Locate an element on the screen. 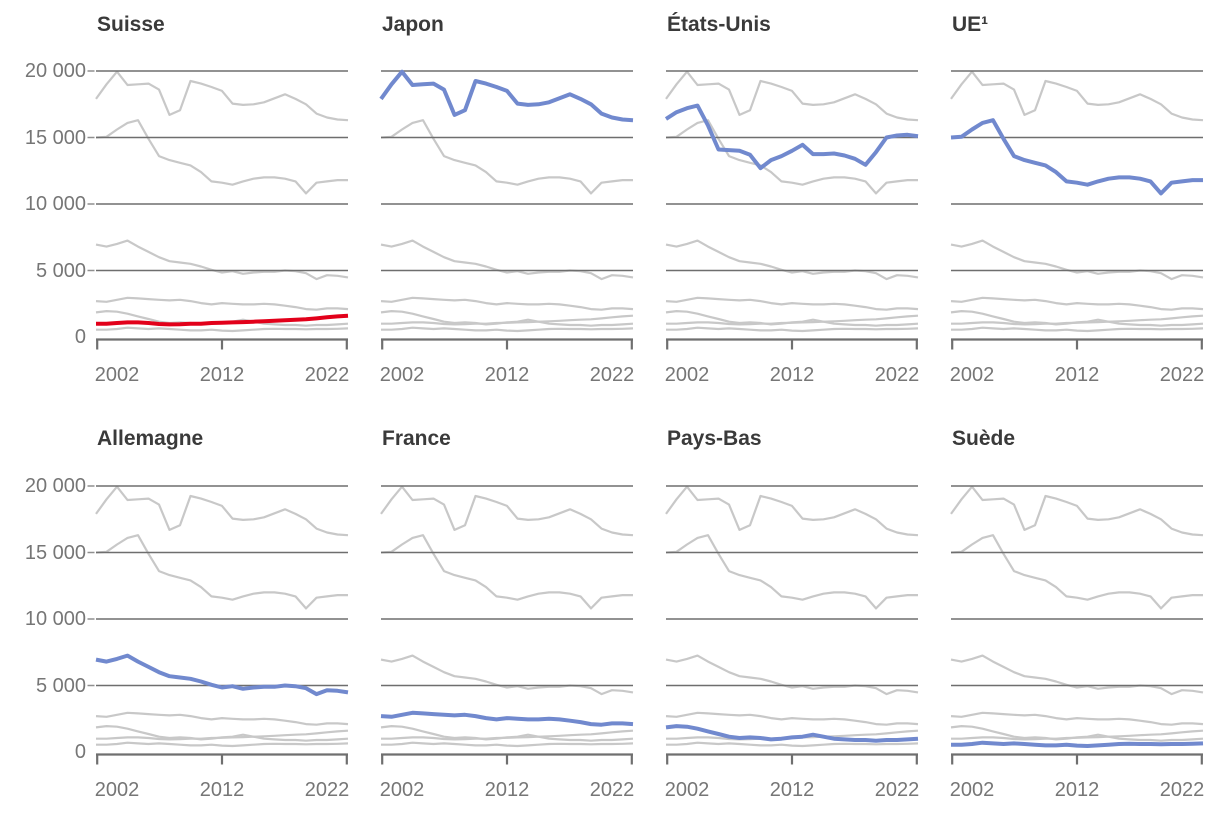  panel-title-suede: Suède is located at coordinates (984, 438).